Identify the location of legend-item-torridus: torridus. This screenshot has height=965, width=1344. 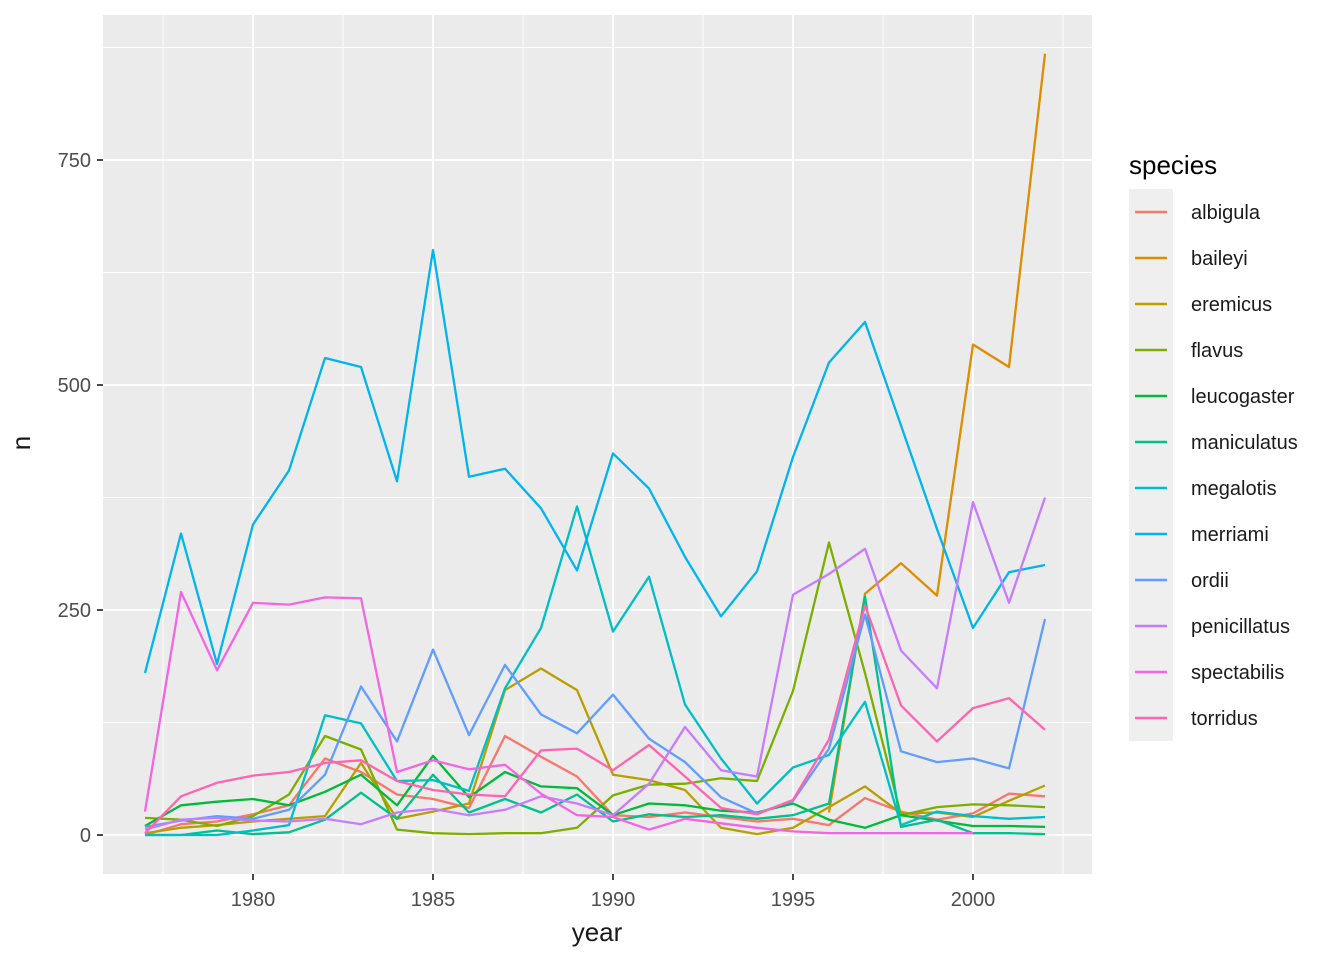
(1196, 719).